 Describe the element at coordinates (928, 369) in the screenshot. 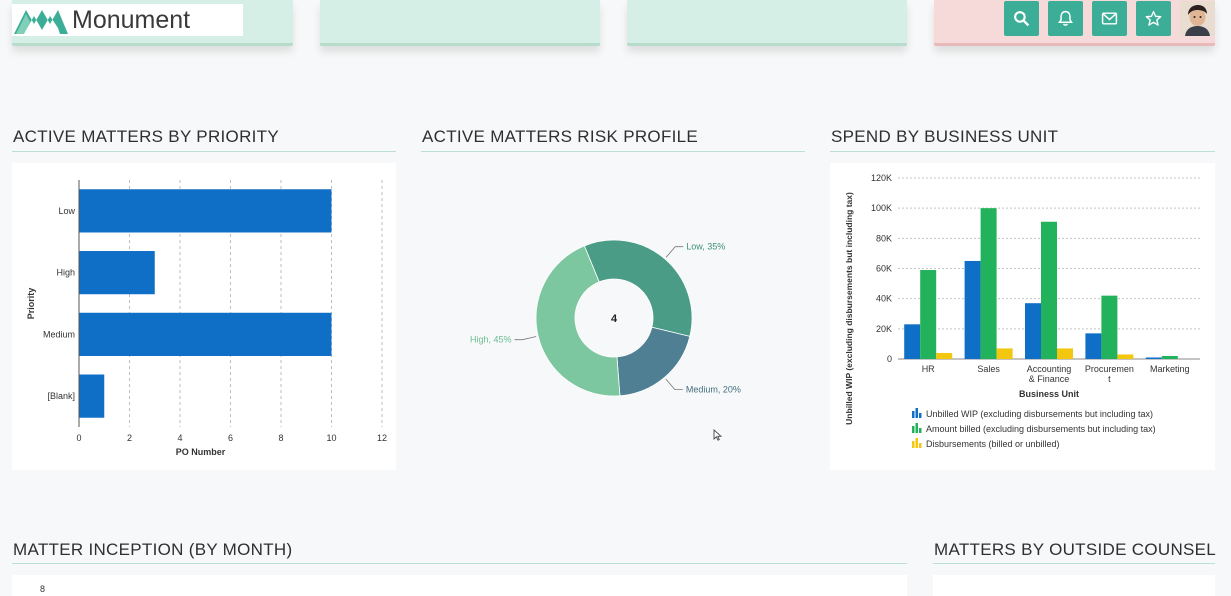

I see `x-category-label: HR` at that location.